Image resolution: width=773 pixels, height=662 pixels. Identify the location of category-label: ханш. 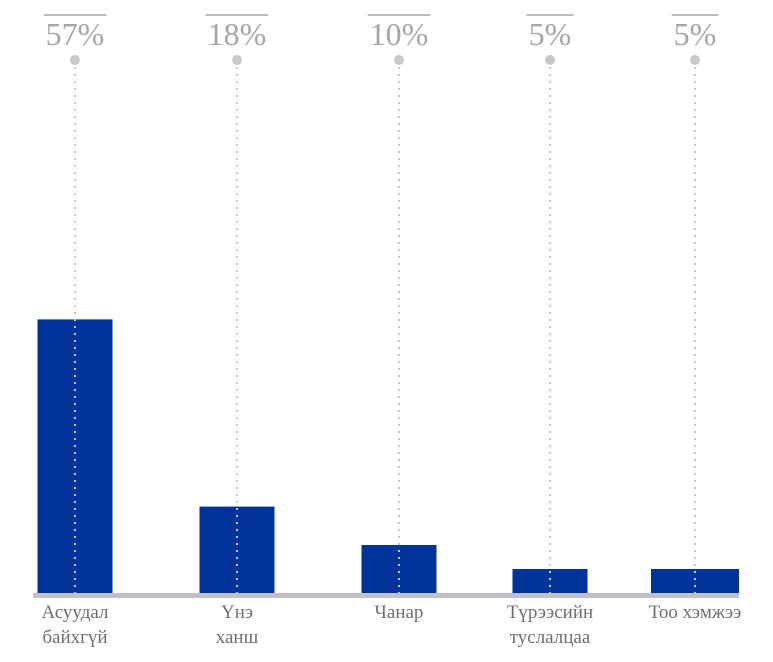
(237, 637).